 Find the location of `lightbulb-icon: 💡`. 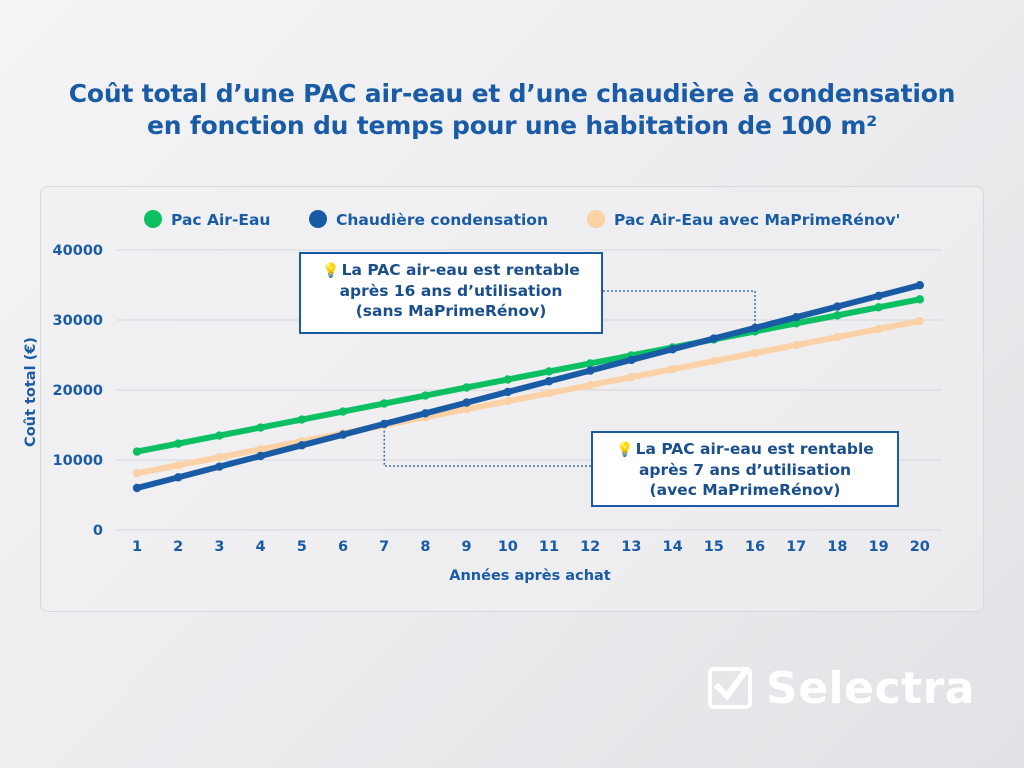

lightbulb-icon: 💡 is located at coordinates (331, 271).